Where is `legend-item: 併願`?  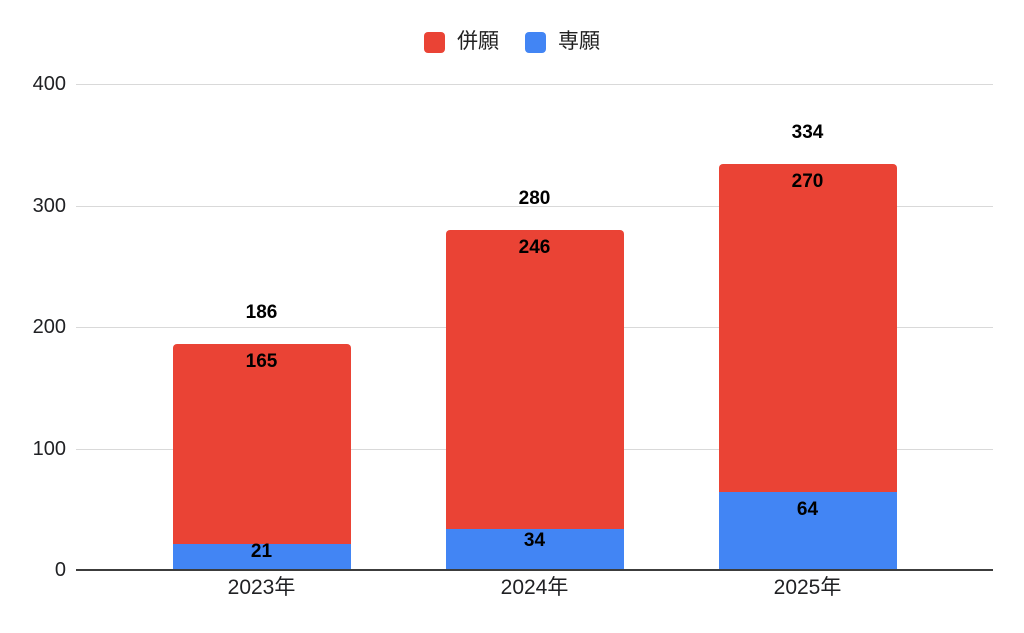
legend-item: 併願 is located at coordinates (461, 42).